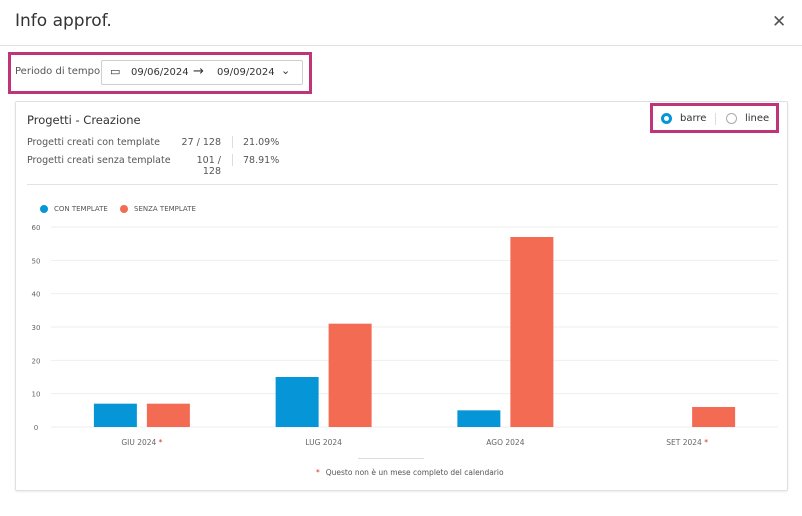 The image size is (802, 516). What do you see at coordinates (323, 442) in the screenshot?
I see `x-tick-label: LUG 2024` at bounding box center [323, 442].